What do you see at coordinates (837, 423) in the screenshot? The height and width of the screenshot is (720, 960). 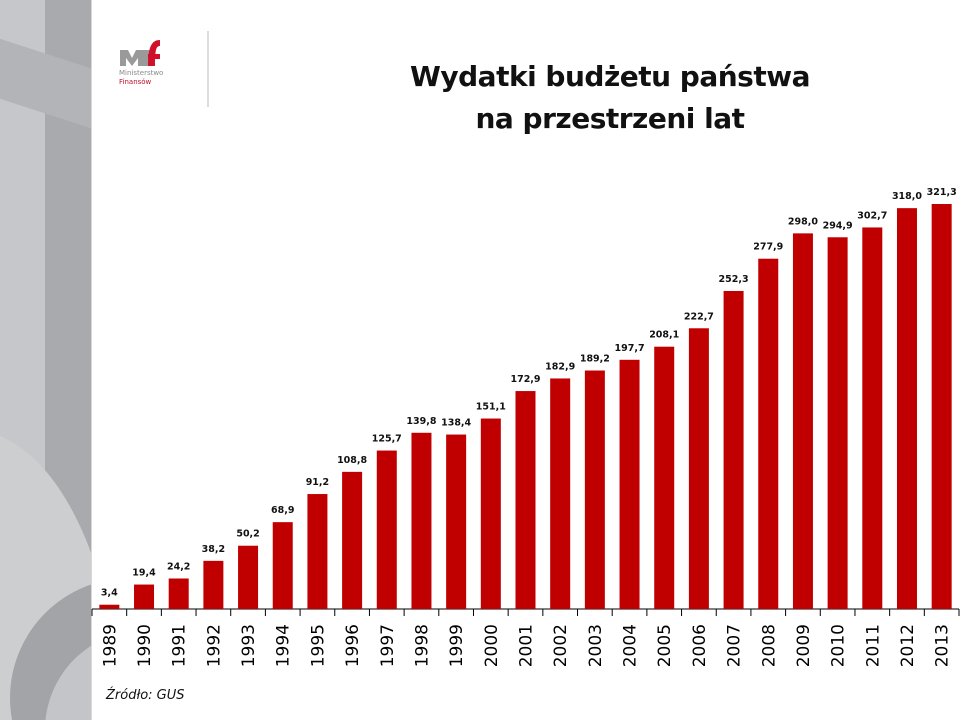 I see `bar-2010` at bounding box center [837, 423].